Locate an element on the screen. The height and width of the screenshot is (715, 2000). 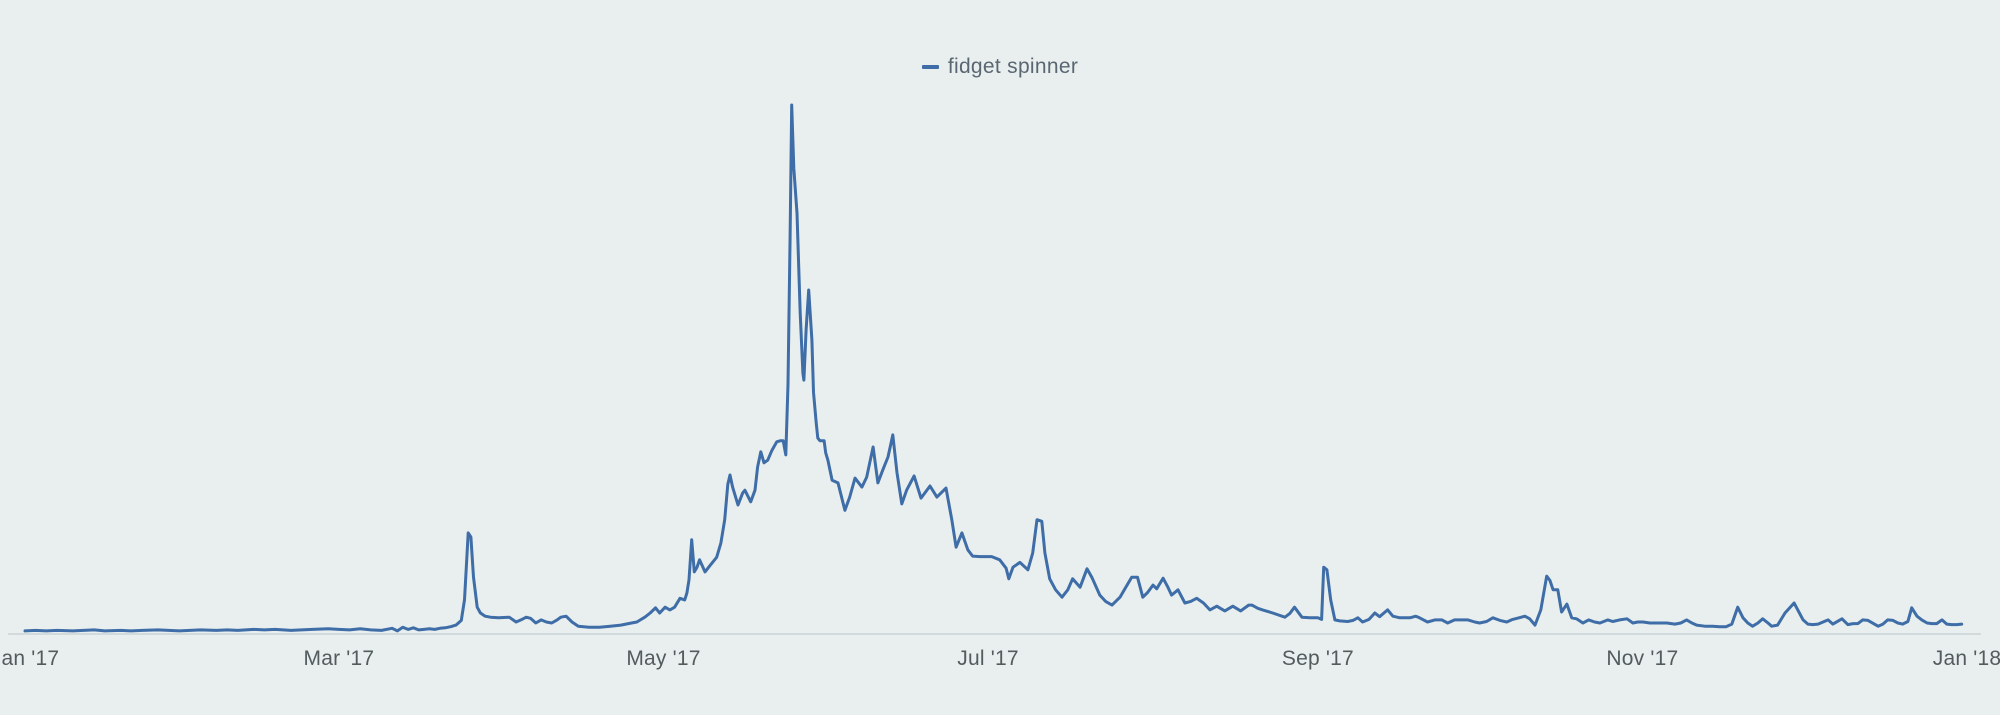
x-axis-tick-label: Jan '17 is located at coordinates (30, 658).